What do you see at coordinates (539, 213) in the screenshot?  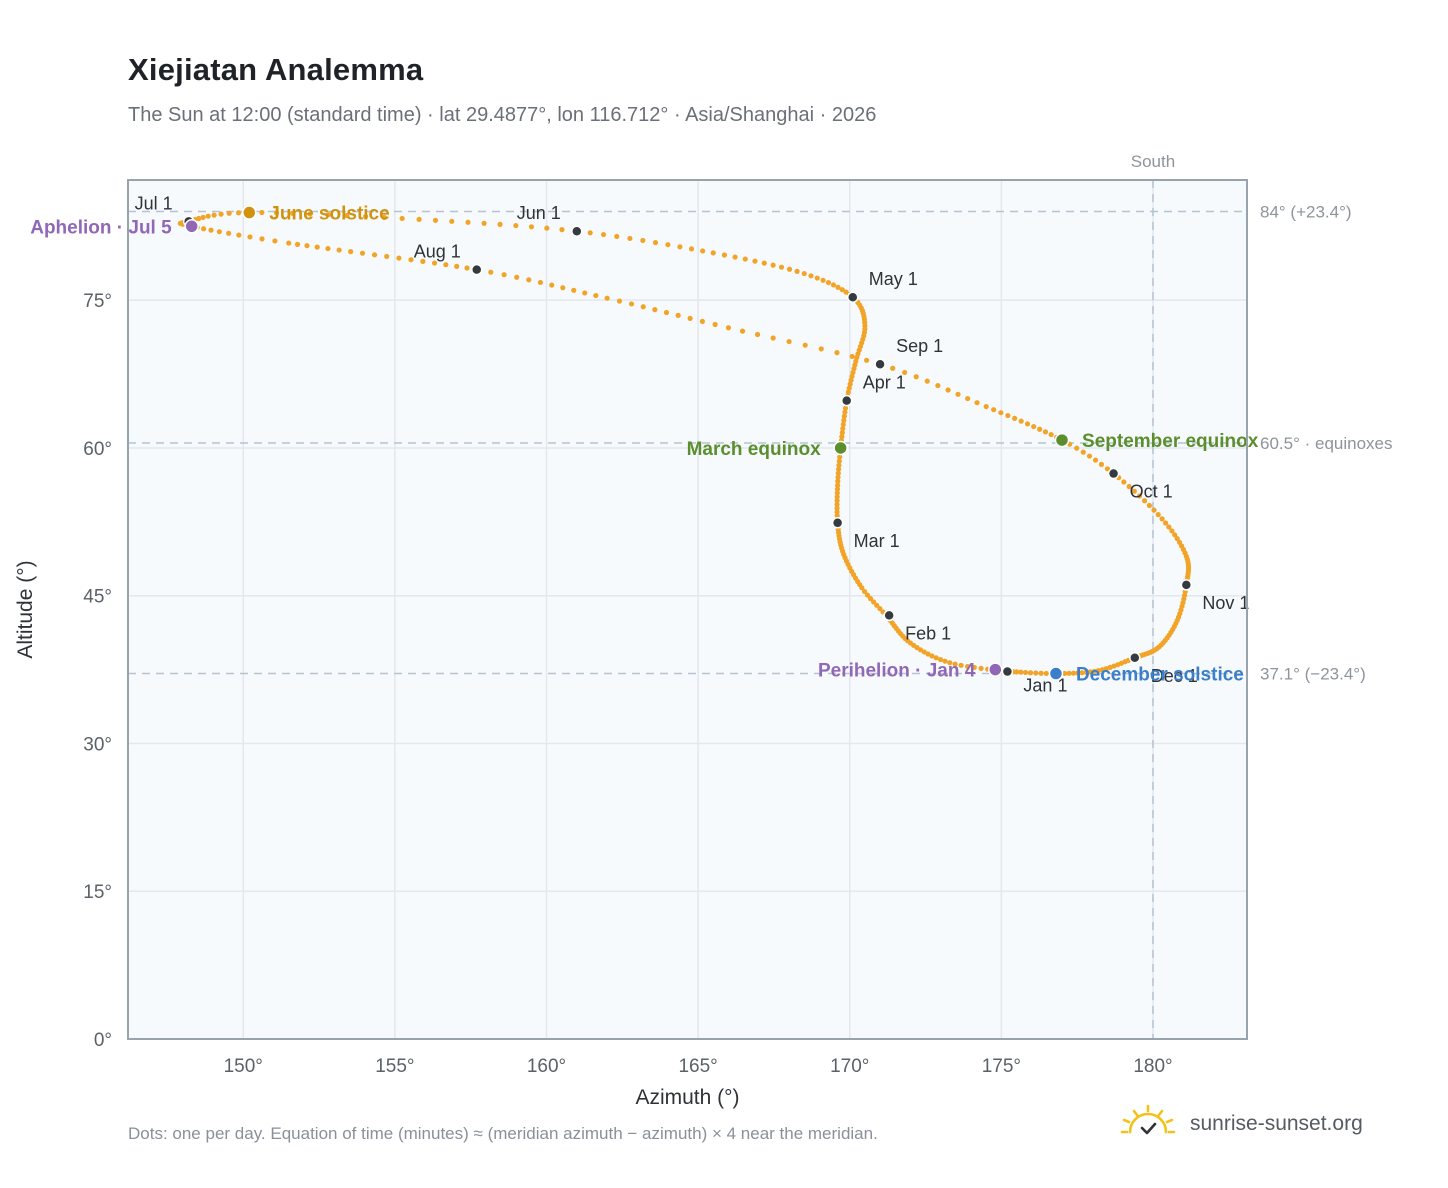 I see `month-label: Jun 1` at bounding box center [539, 213].